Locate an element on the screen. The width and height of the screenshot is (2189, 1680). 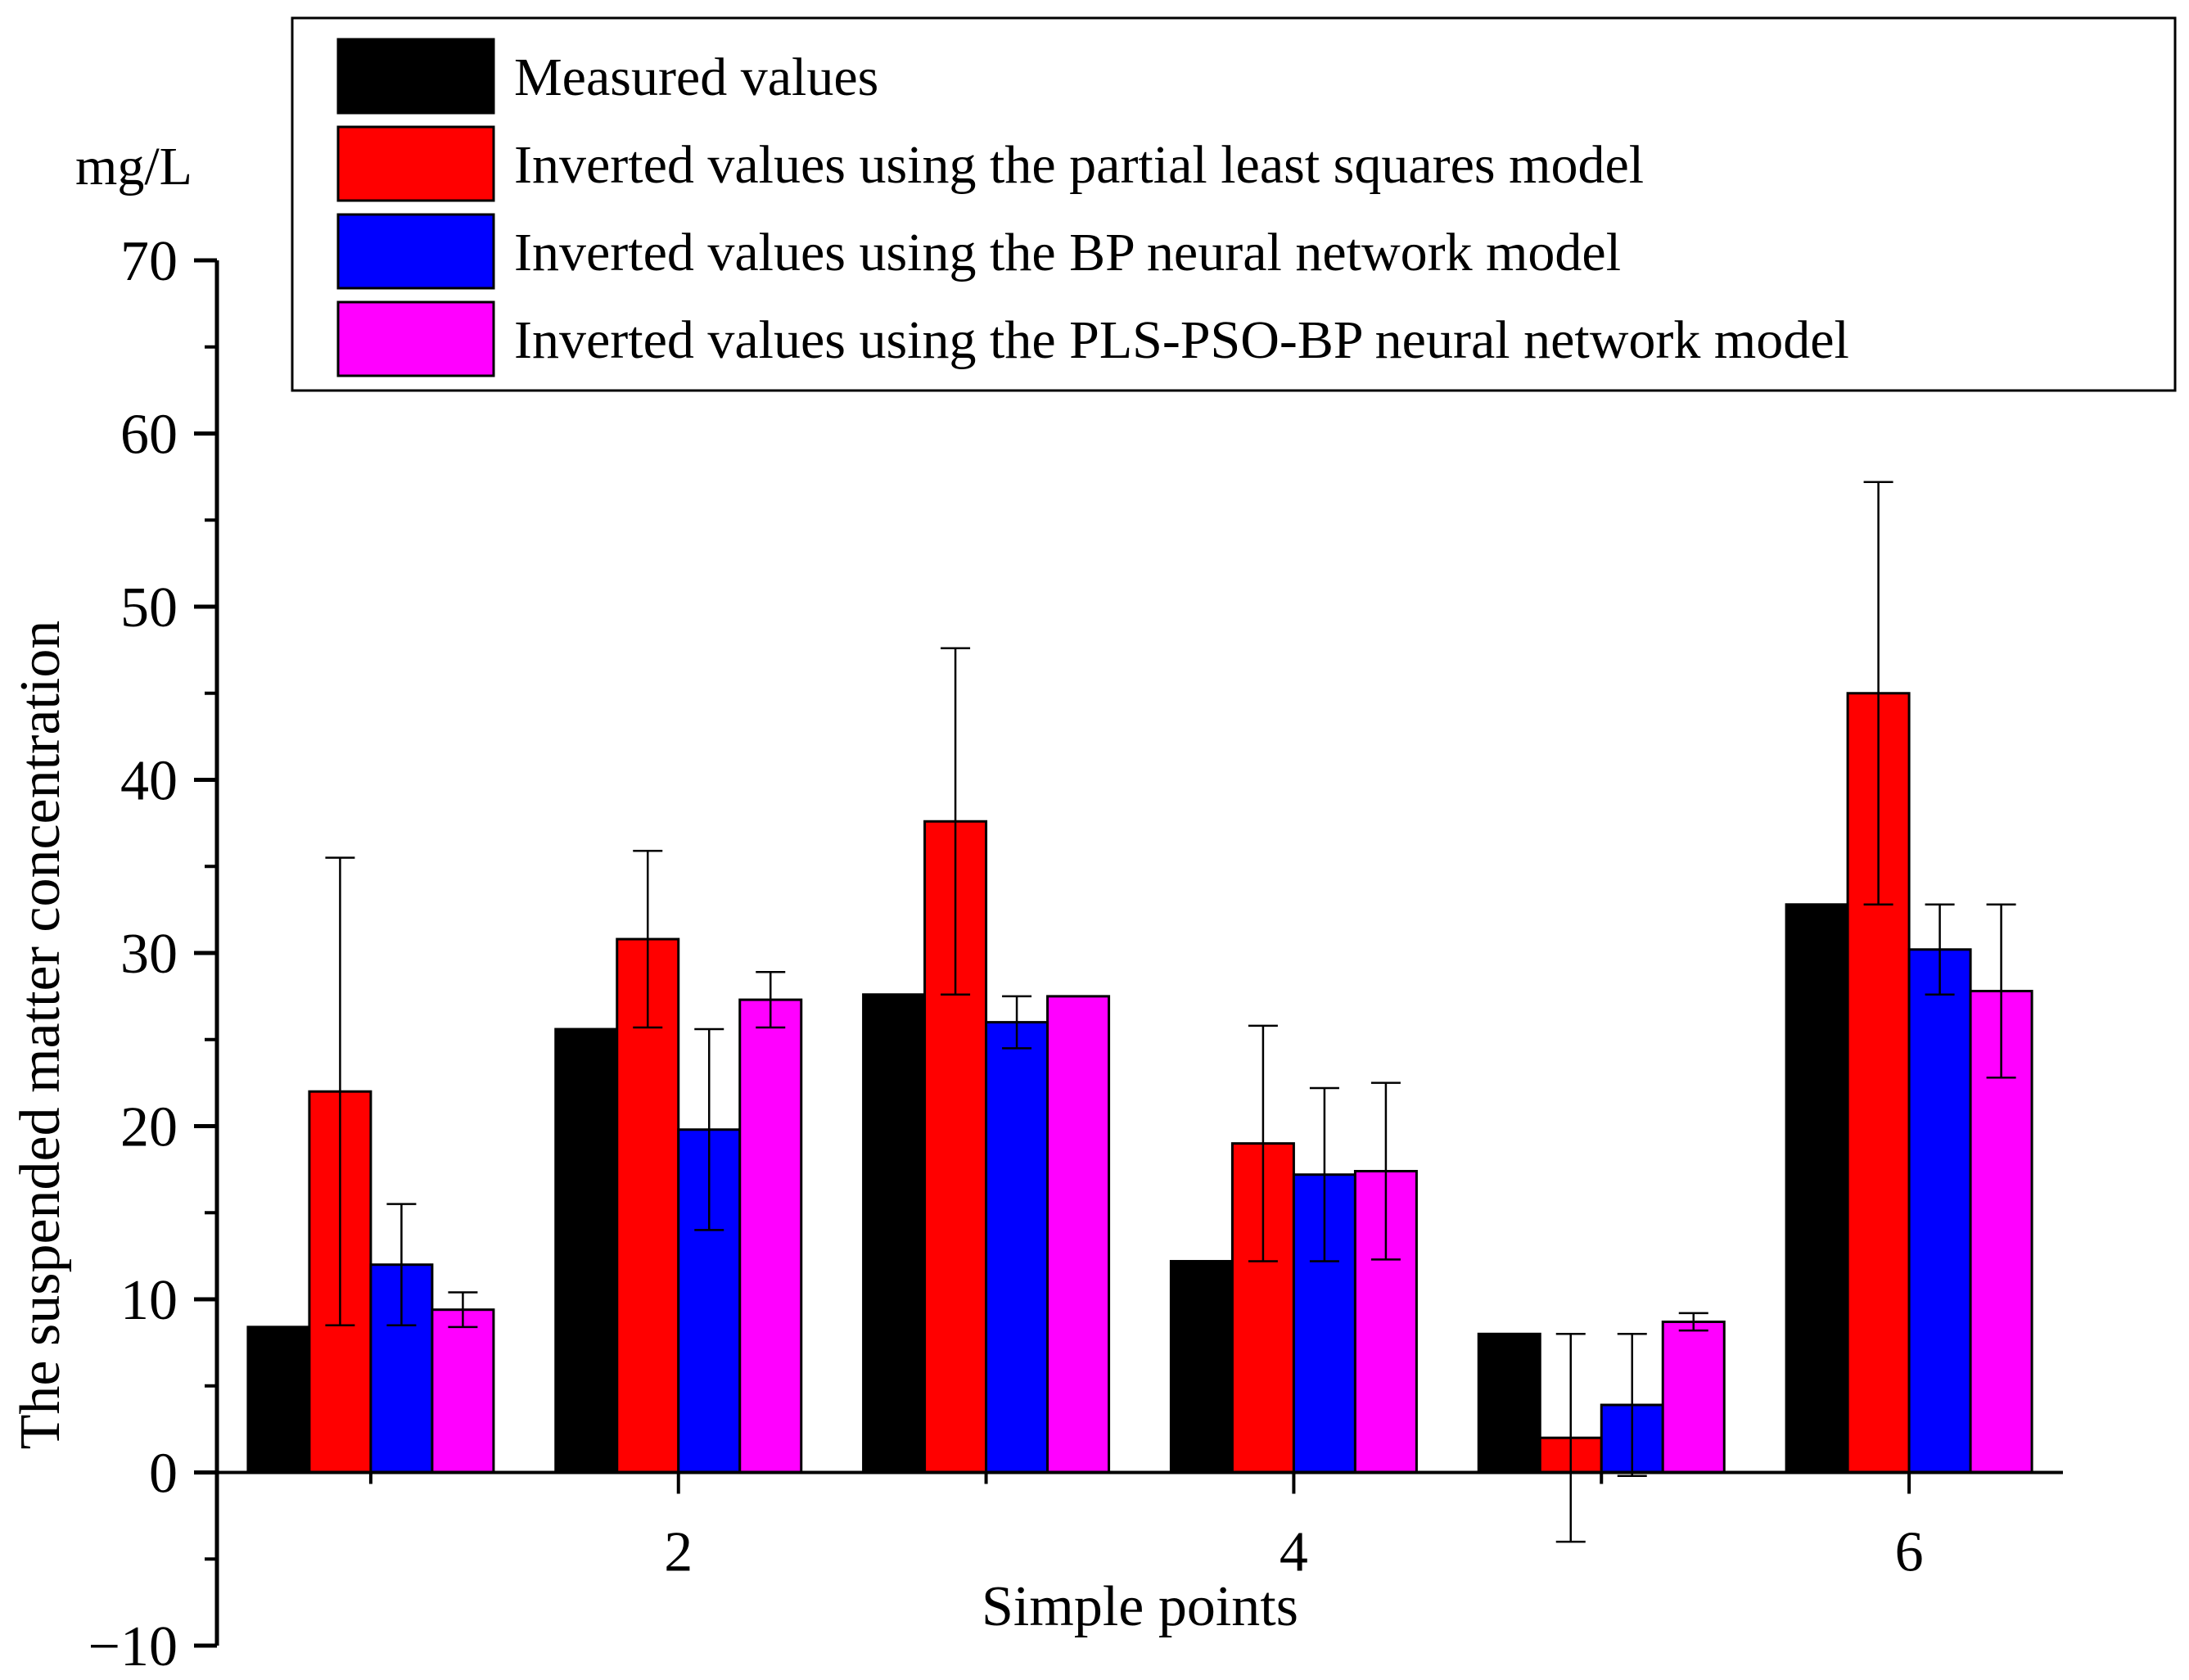
y-tick-label: 40 is located at coordinates (149, 781).